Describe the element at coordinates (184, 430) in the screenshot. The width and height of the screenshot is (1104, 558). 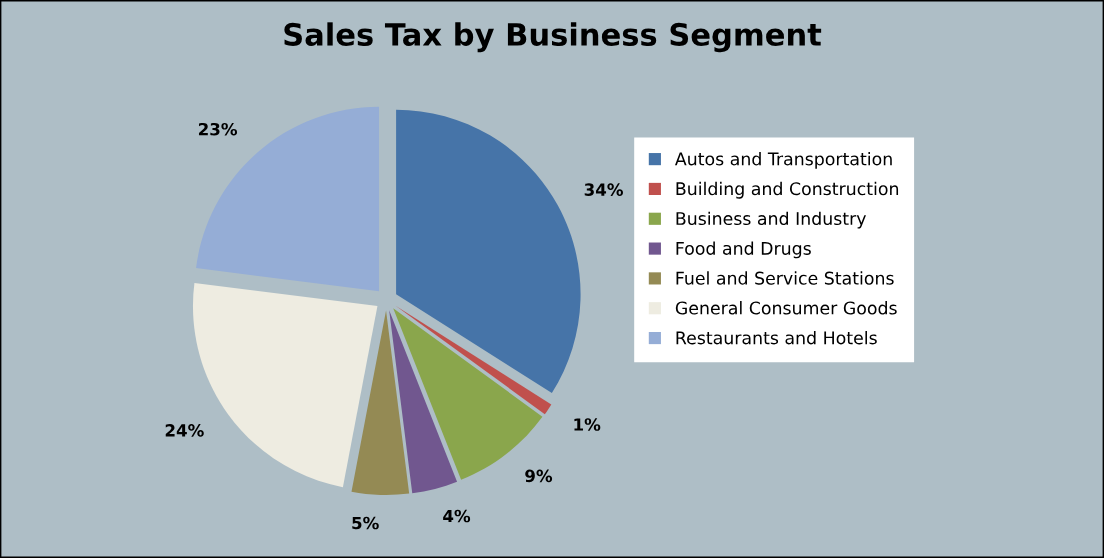
I see `data-label: 24%` at that location.